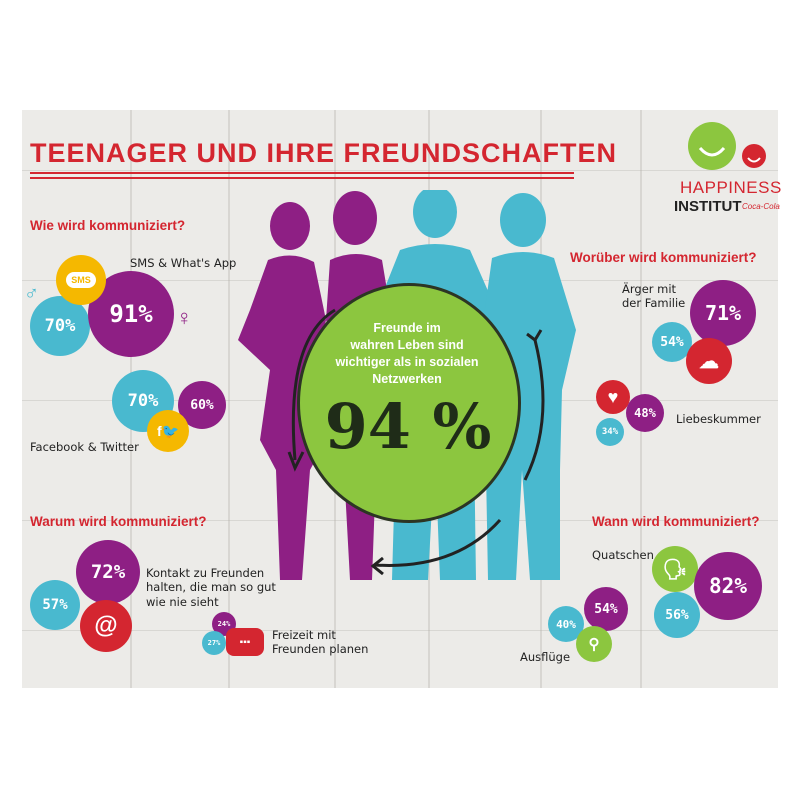 The width and height of the screenshot is (800, 797). I want to click on broken-heart-icon: ♥, so click(613, 397).